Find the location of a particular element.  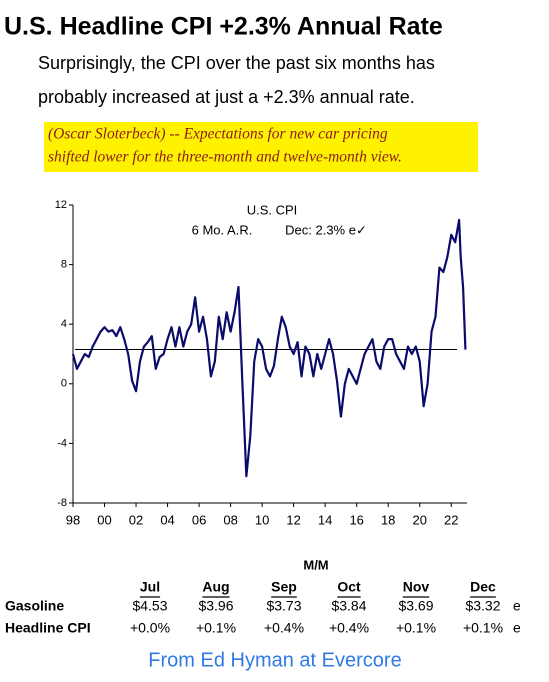

chart-title: U.S. CPI is located at coordinates (272, 209).